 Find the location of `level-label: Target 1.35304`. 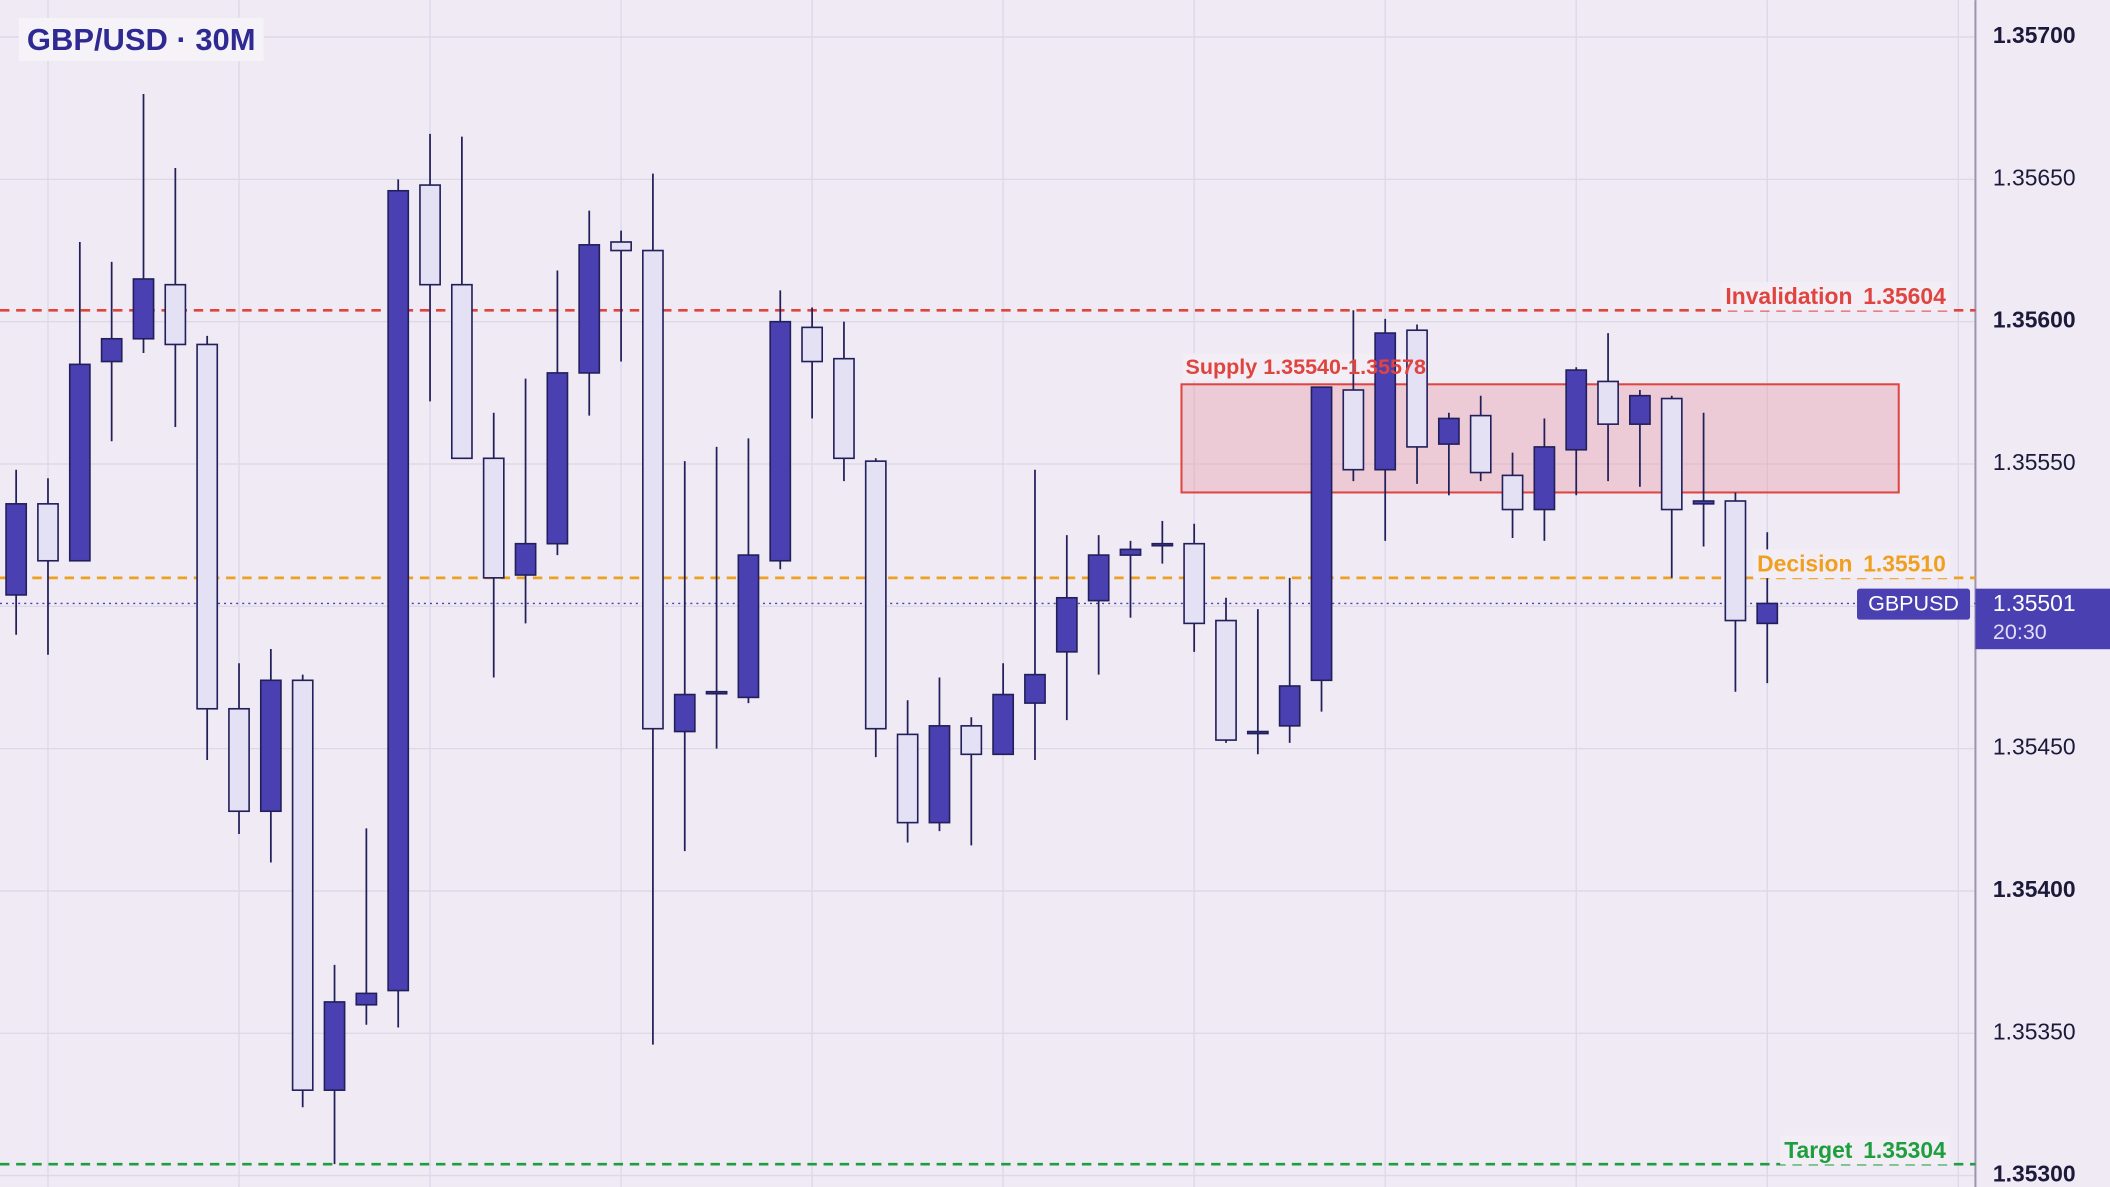

level-label: Target 1.35304 is located at coordinates (1865, 1150).